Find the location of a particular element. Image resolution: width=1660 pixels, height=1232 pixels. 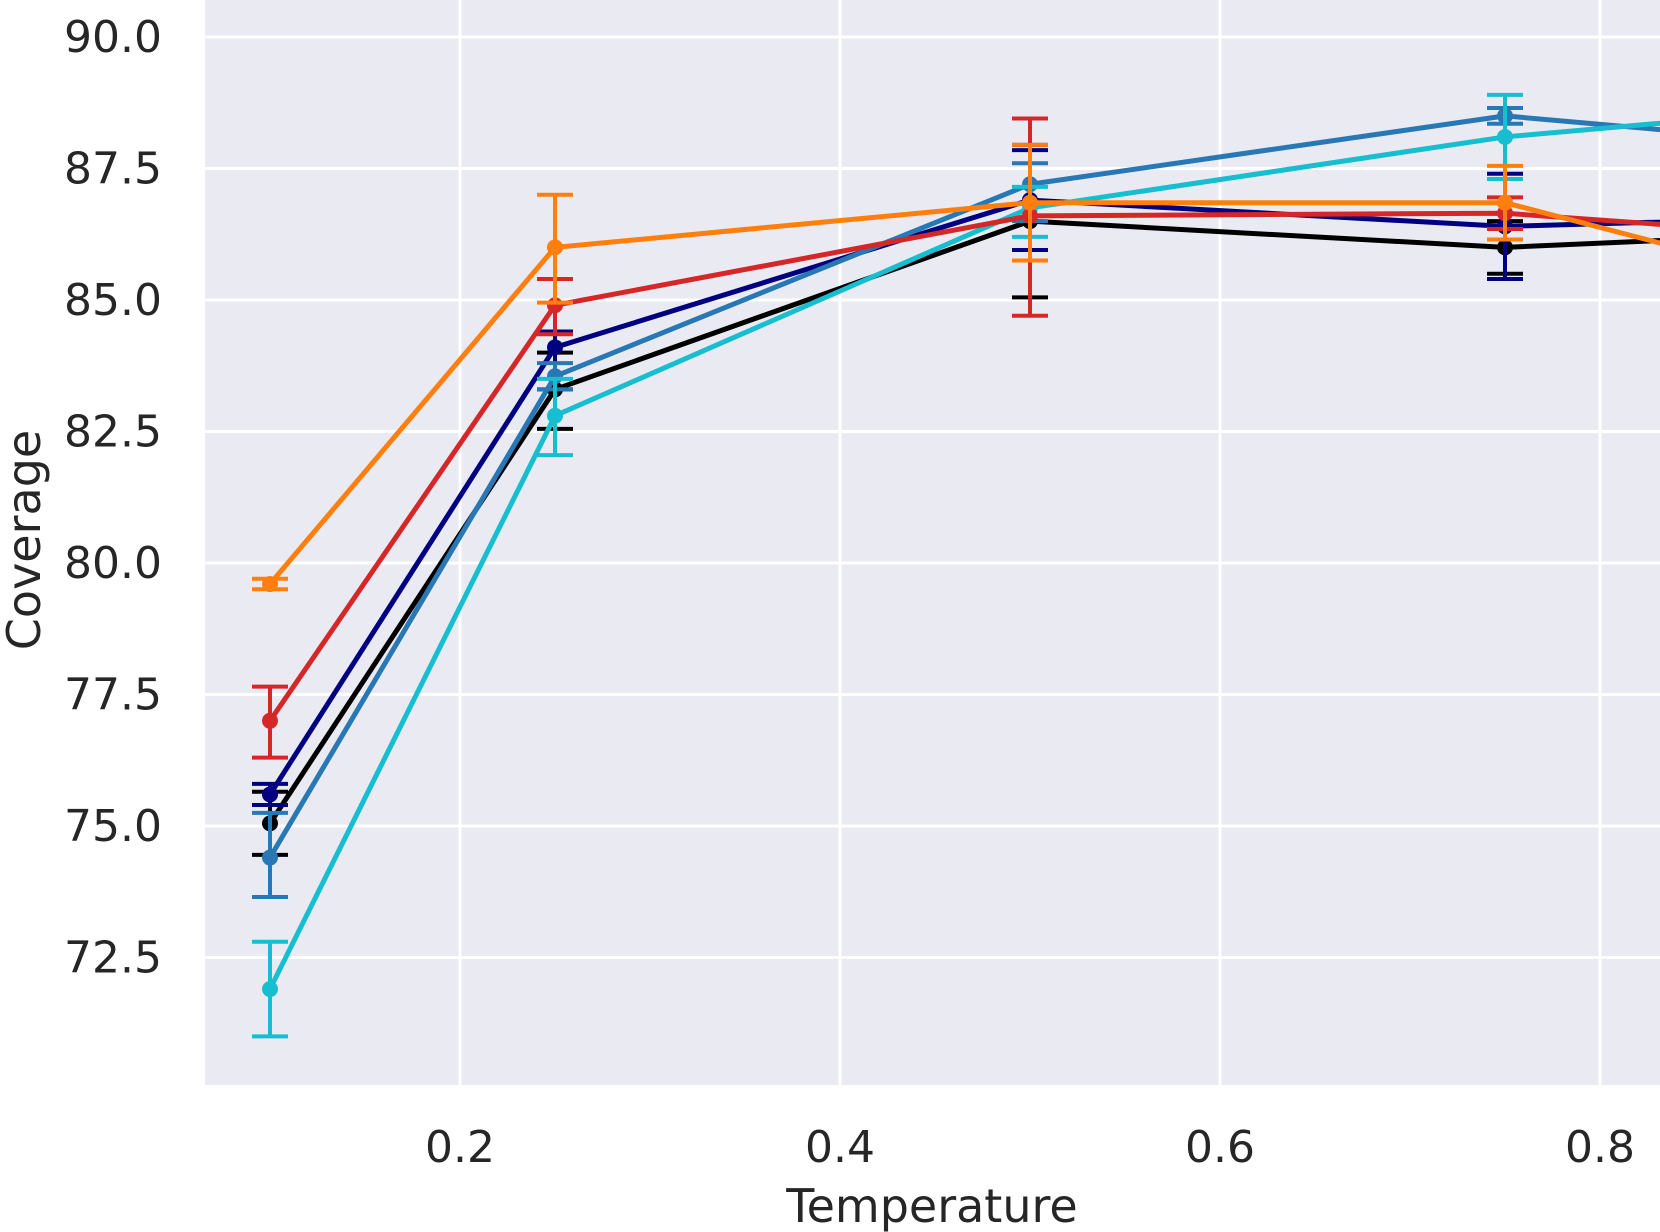

y-tick-label: 87.5 is located at coordinates (113, 169).